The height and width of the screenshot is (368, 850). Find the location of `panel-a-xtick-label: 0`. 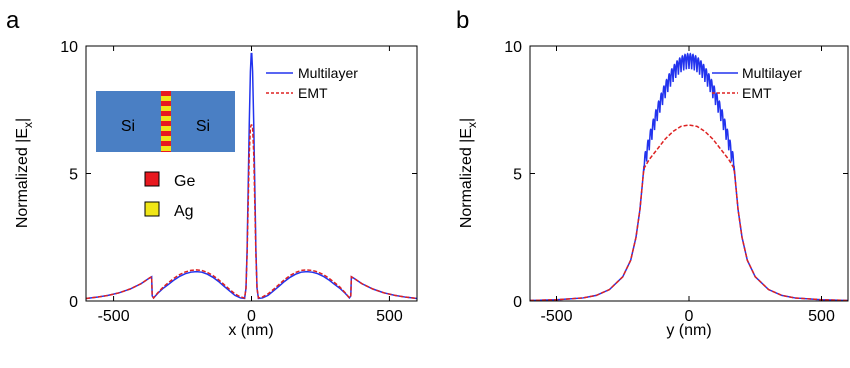

panel-a-xtick-label: 0 is located at coordinates (251, 316).